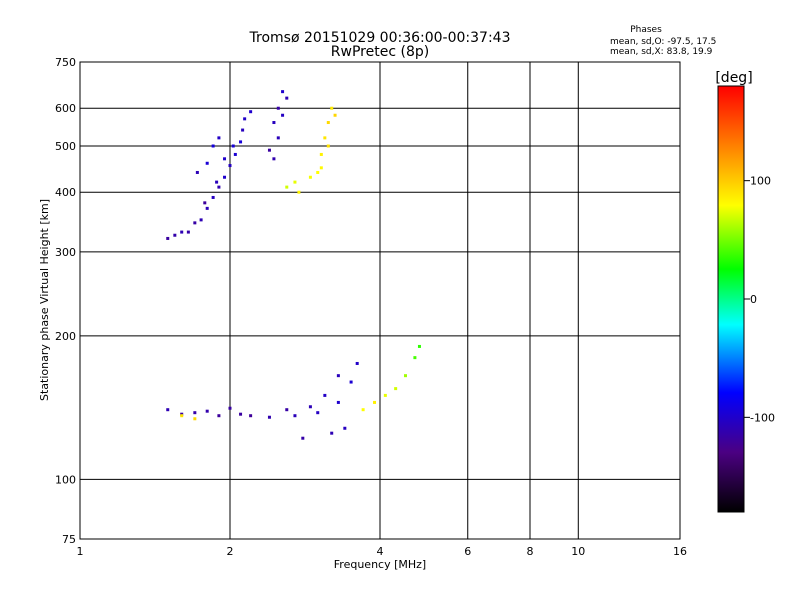 This screenshot has height=600, width=800. Describe the element at coordinates (663, 42) in the screenshot. I see `stats-line-o: mean, sd,O: -97.5, 17.5` at that location.